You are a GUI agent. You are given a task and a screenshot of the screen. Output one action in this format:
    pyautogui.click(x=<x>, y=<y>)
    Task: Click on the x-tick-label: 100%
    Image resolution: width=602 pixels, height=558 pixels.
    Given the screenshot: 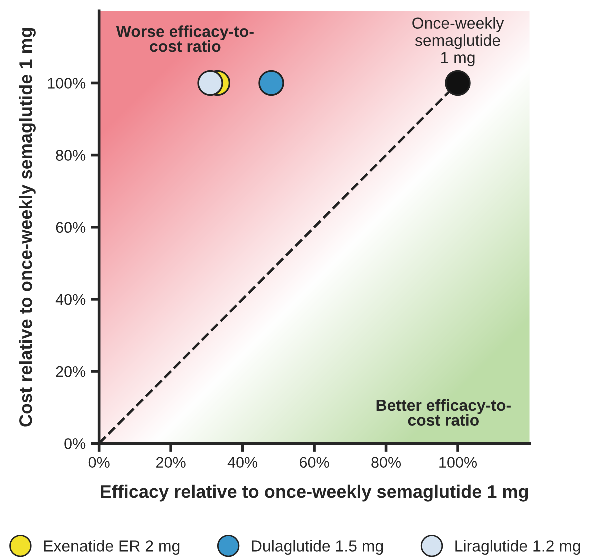 What is the action you would take?
    pyautogui.click(x=459, y=462)
    